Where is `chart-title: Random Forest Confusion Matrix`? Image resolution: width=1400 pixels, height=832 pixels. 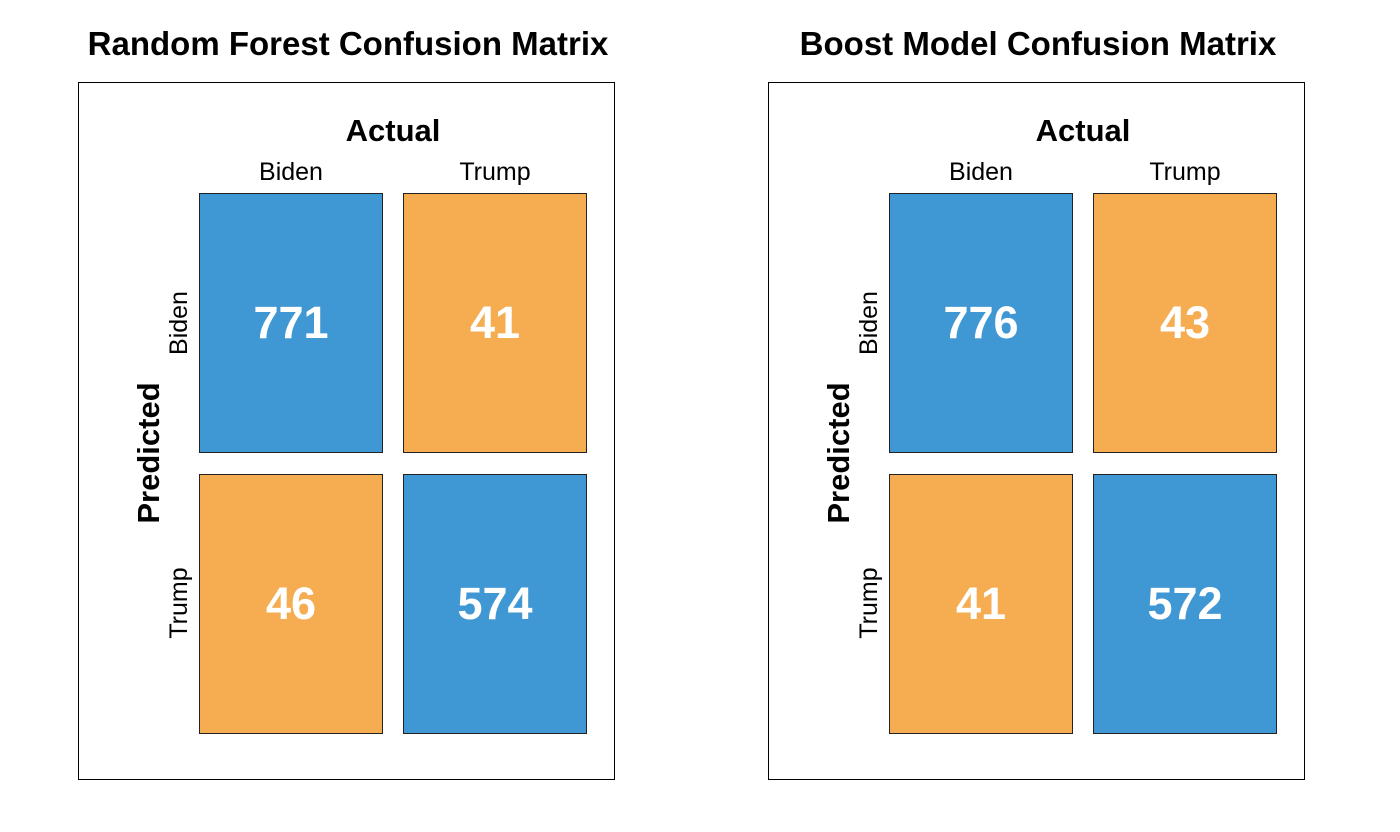 chart-title: Random Forest Confusion Matrix is located at coordinates (348, 43).